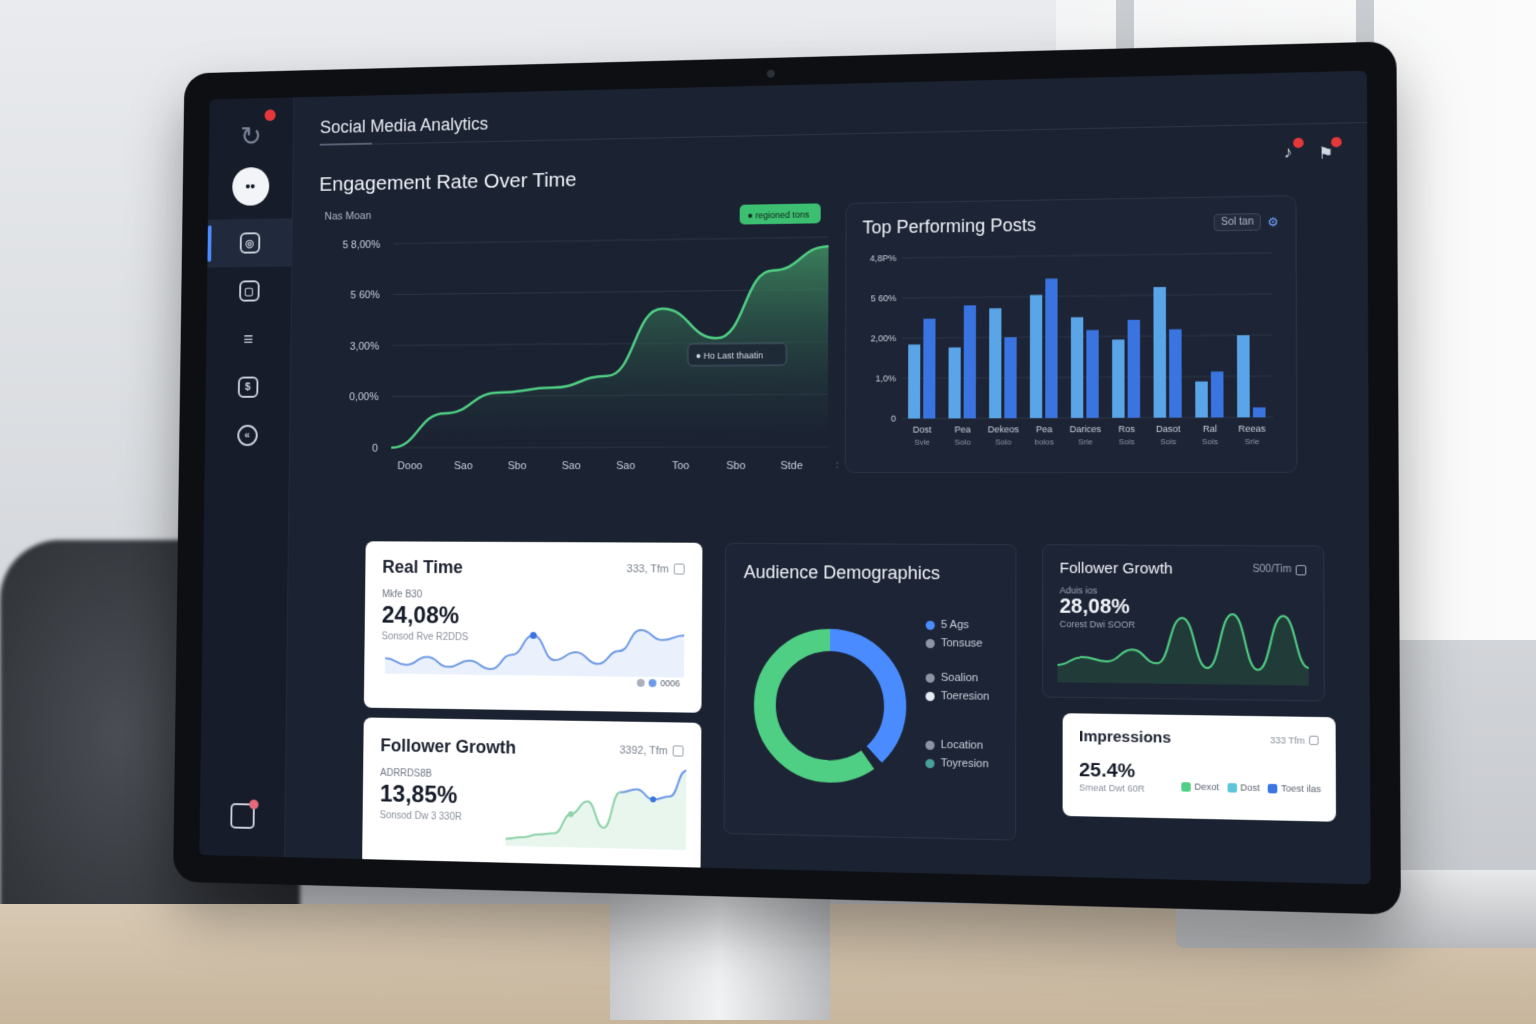 The image size is (1536, 1024). I want to click on legend-item: 5 Ags, so click(958, 625).